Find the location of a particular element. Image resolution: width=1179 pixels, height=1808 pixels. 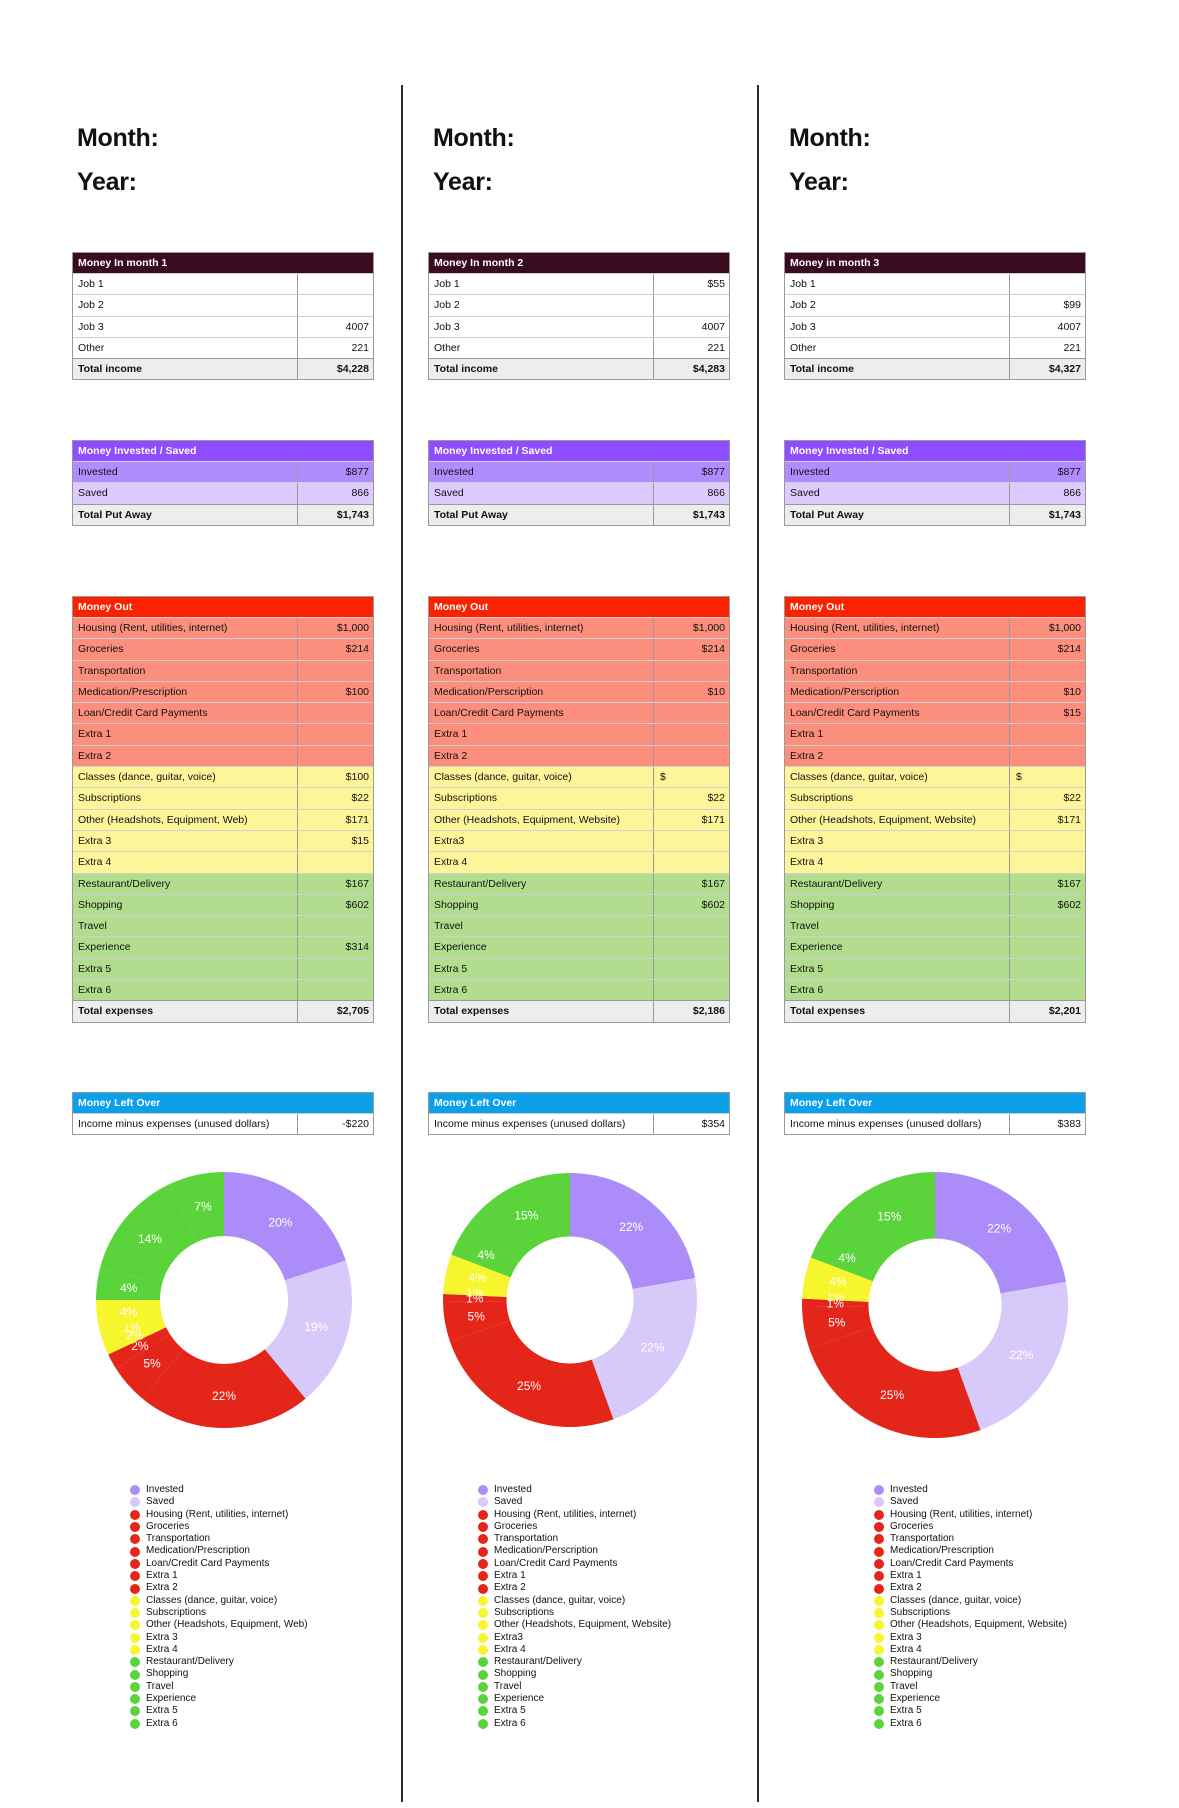

legend-item: Saved is located at coordinates (970, 1502).